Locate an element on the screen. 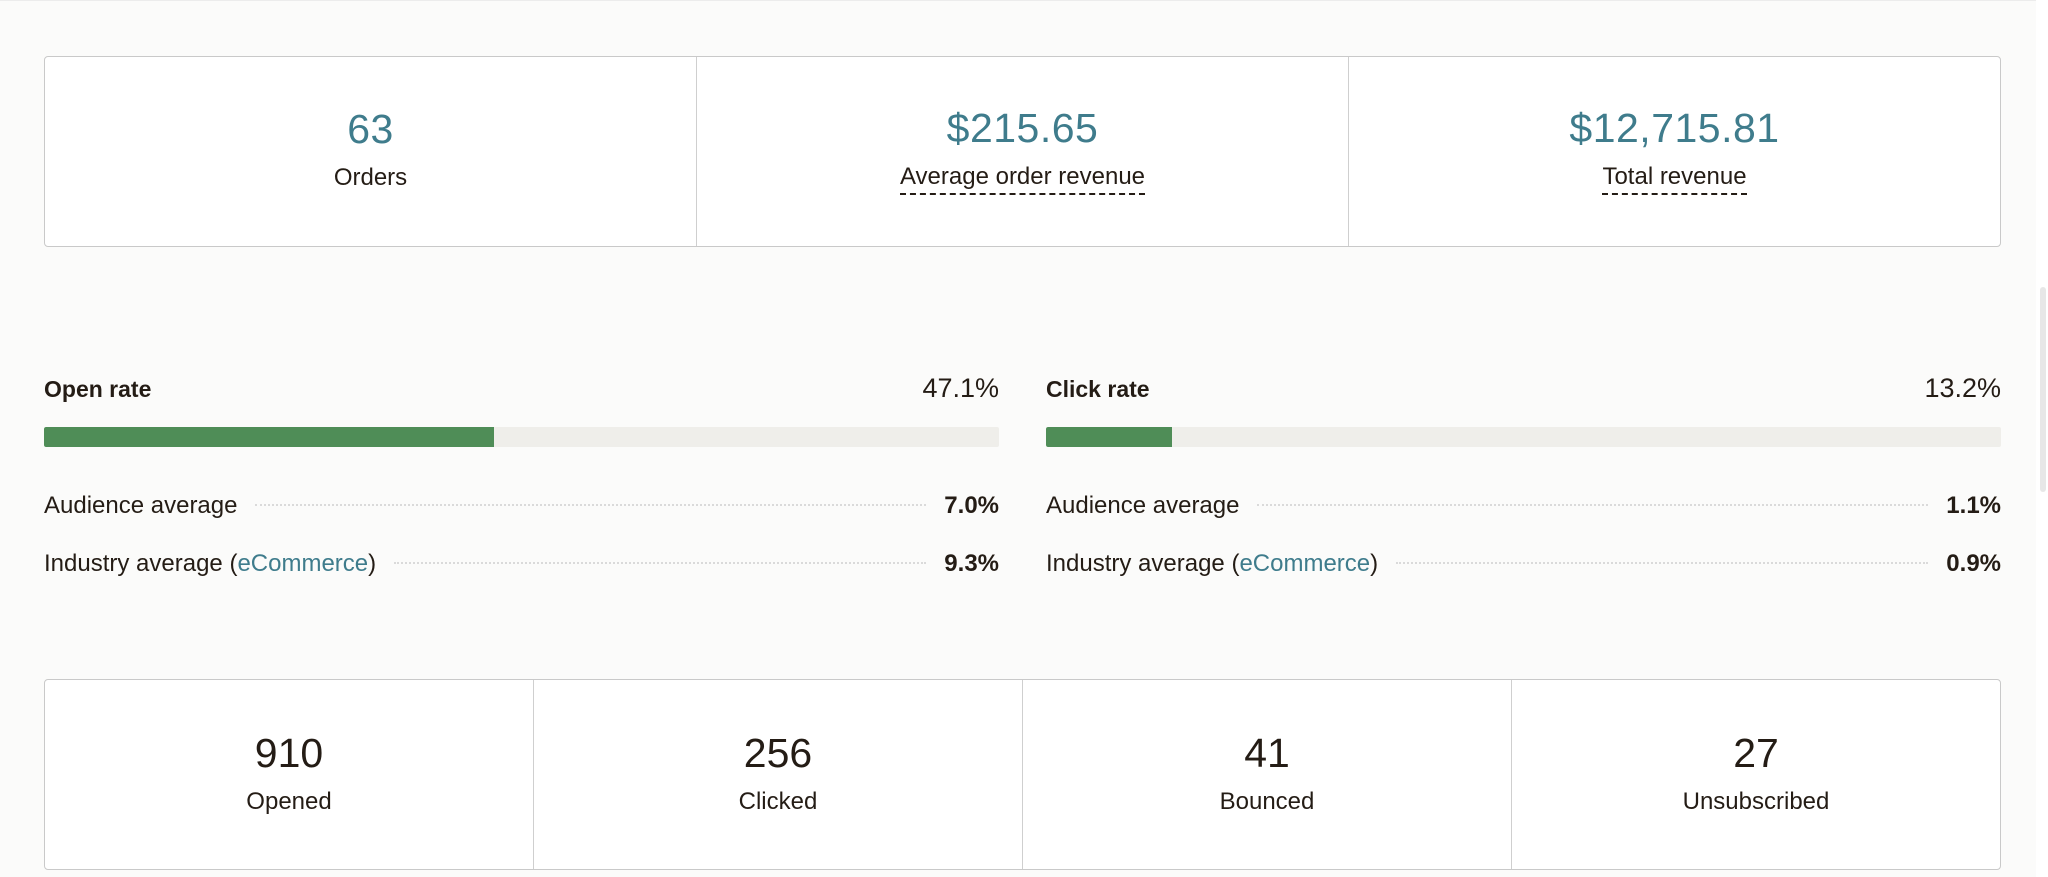 The width and height of the screenshot is (2048, 877). click-rate-title: Click rate is located at coordinates (1098, 389).